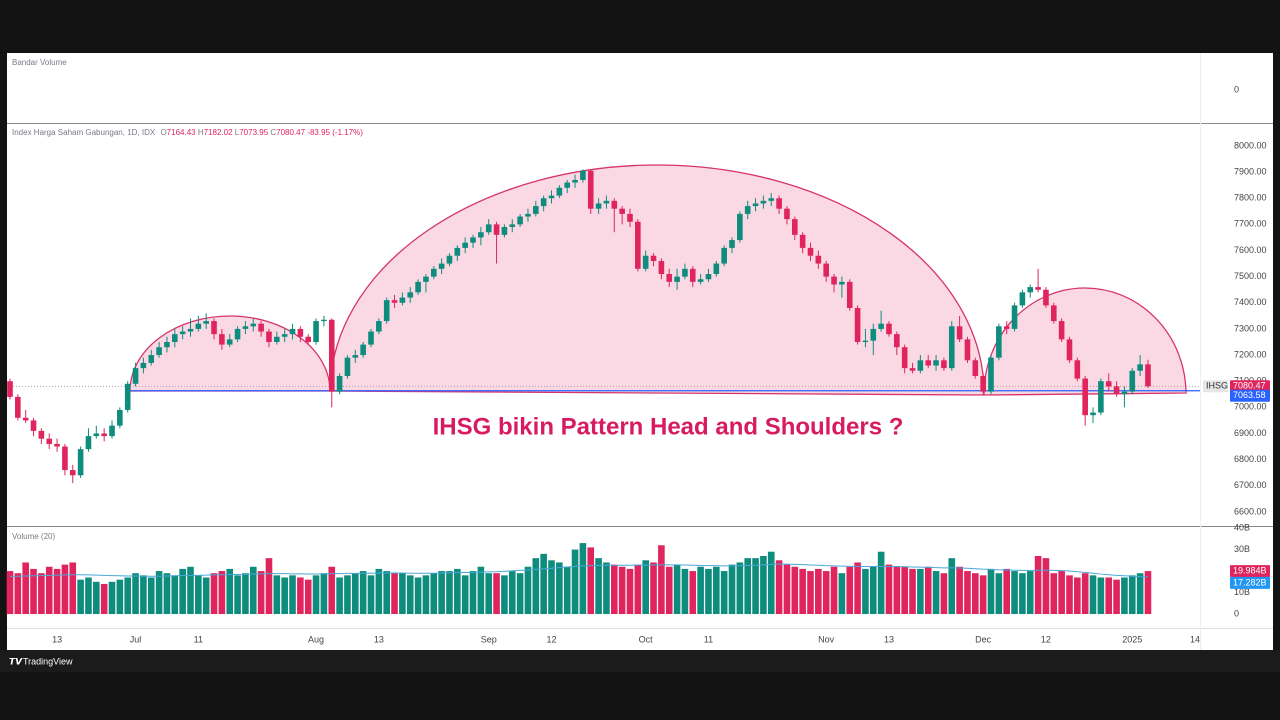 This screenshot has width=1280, height=720. Describe the element at coordinates (48, 661) in the screenshot. I see `brand: TradingView` at that location.